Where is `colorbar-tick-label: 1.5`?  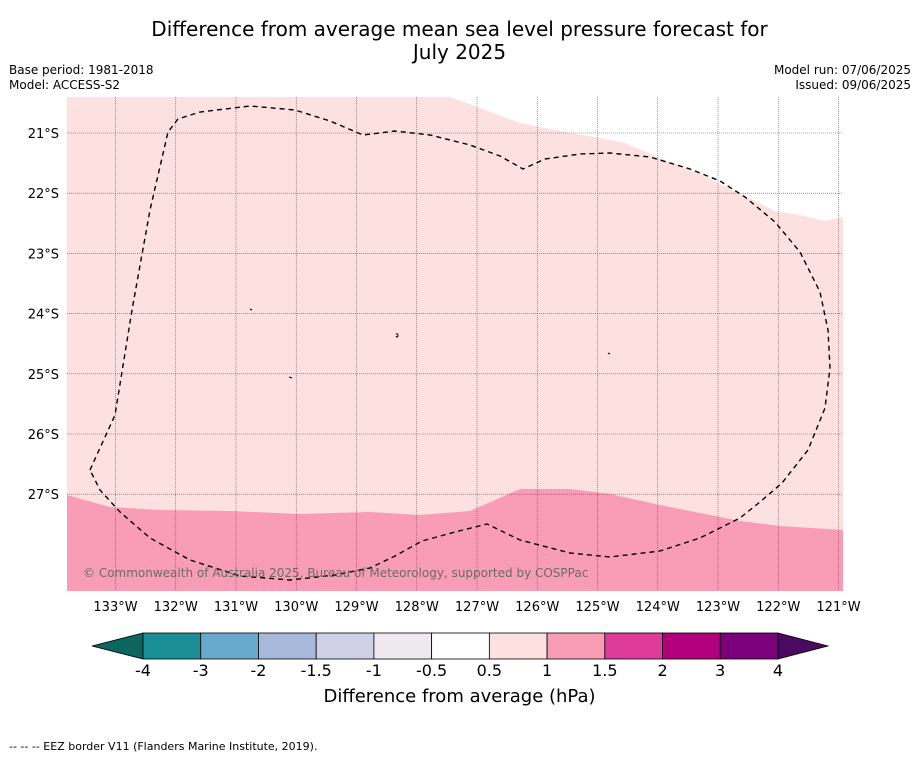
colorbar-tick-label: 1.5 is located at coordinates (604, 670).